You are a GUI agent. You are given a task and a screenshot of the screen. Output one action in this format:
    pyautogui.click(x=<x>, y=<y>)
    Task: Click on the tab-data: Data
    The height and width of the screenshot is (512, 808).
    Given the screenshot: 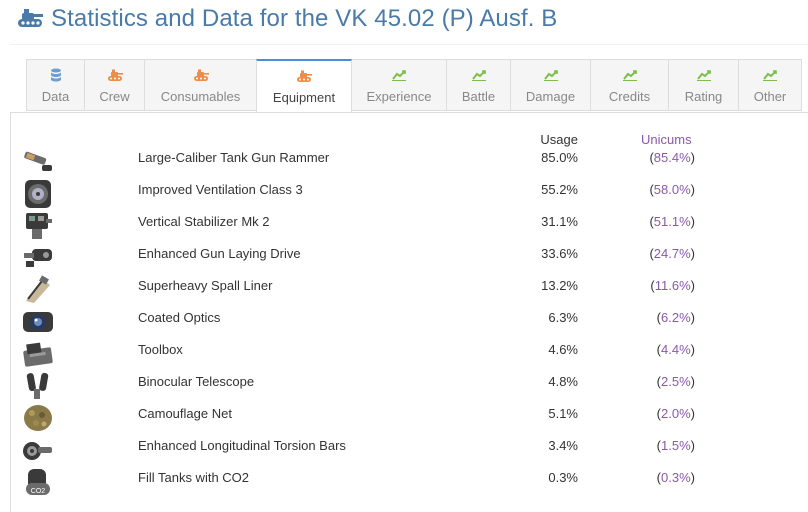 What is the action you would take?
    pyautogui.click(x=55, y=85)
    